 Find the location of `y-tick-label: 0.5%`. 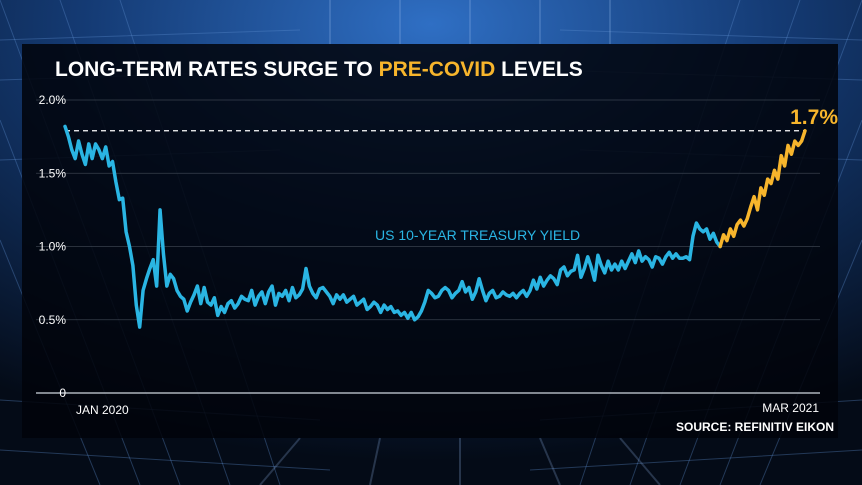

y-tick-label: 0.5% is located at coordinates (53, 320).